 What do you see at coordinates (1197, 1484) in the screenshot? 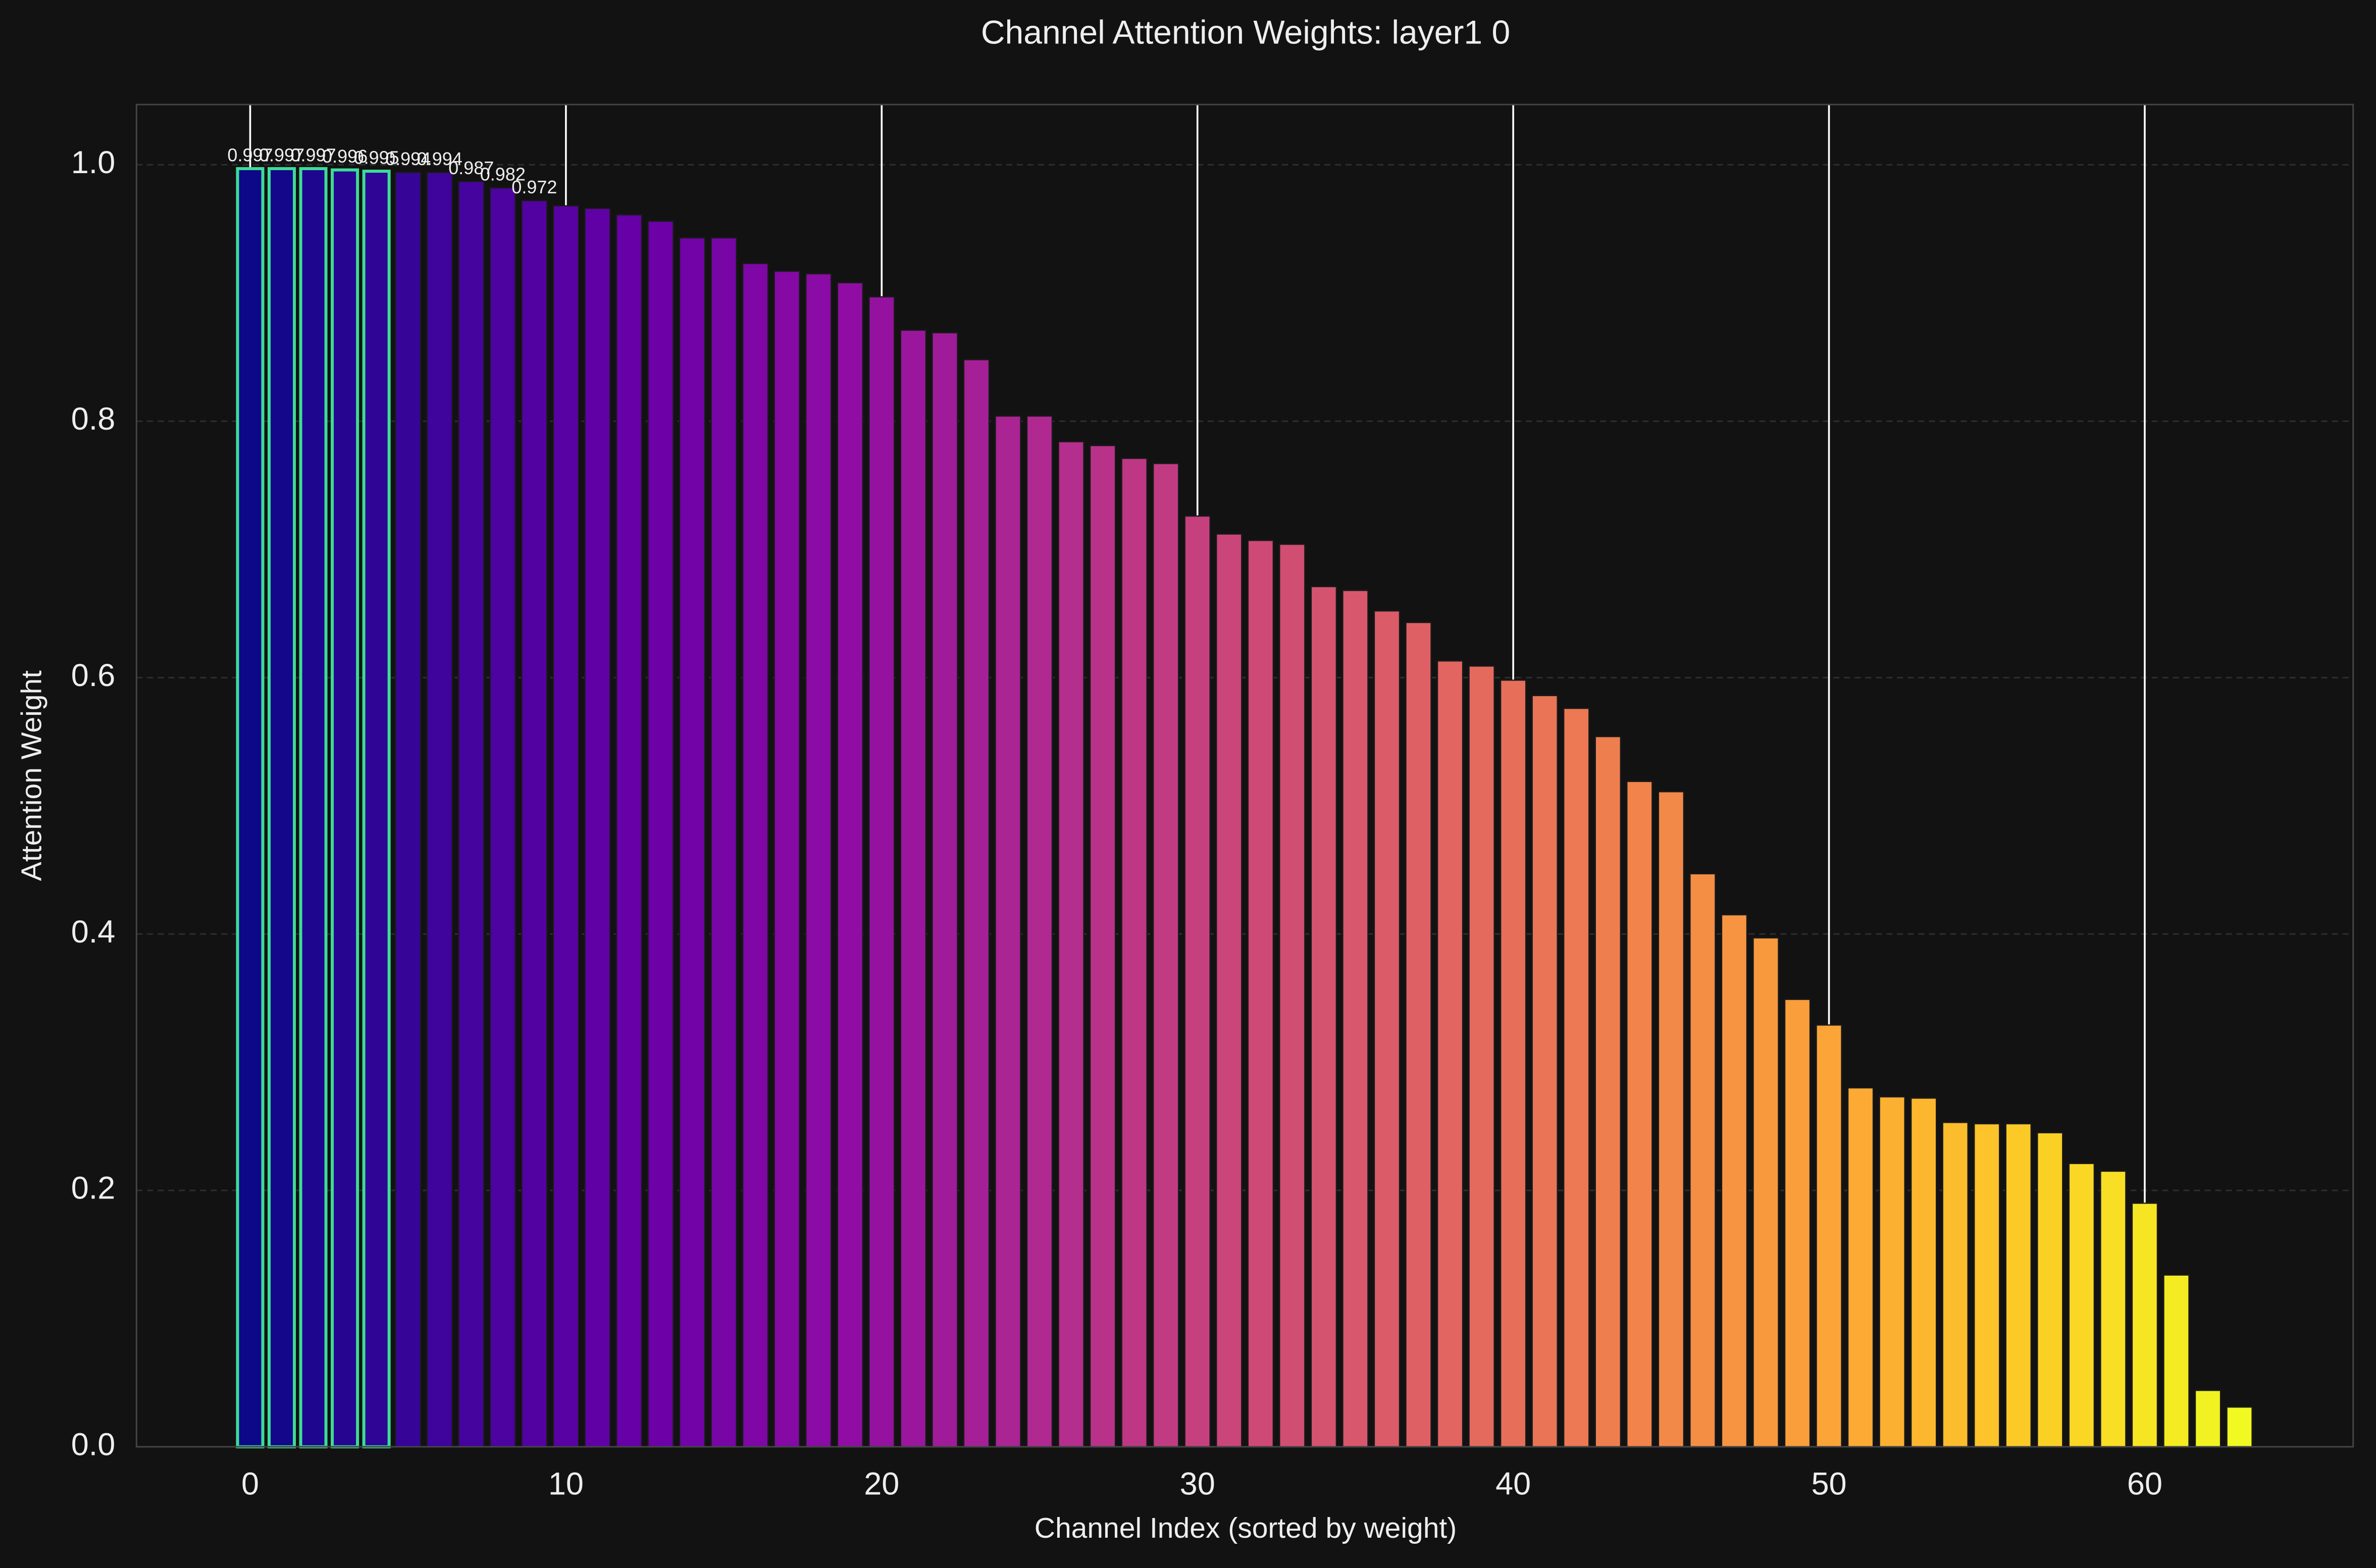
I see `x-tick-label: 30` at bounding box center [1197, 1484].